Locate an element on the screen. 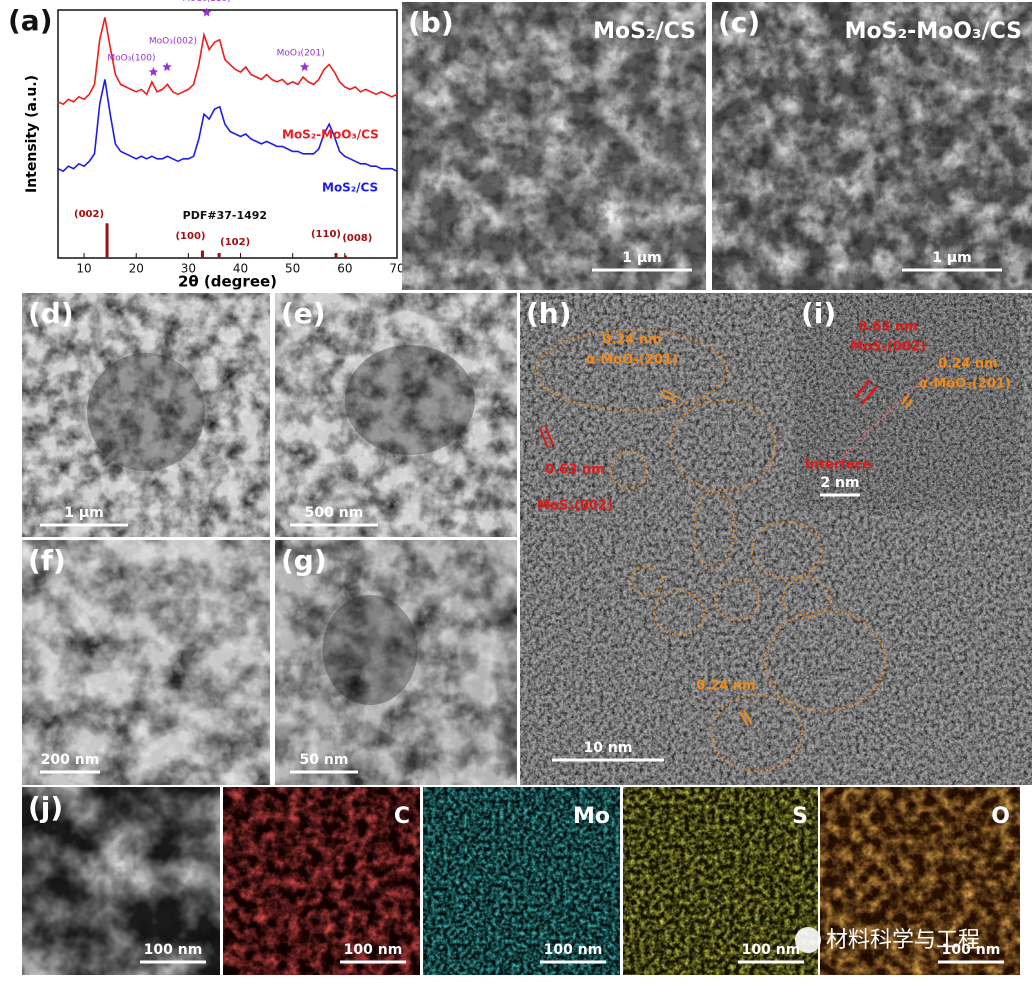 This screenshot has height=987, width=1034. panel-label: (f) is located at coordinates (47, 560).